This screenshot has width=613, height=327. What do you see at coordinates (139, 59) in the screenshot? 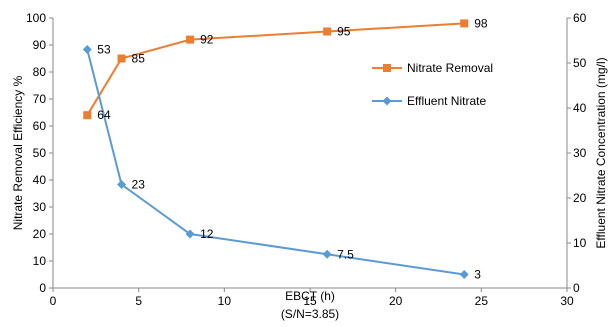
I see `nitrate-removal-data-label: 85` at bounding box center [139, 59].